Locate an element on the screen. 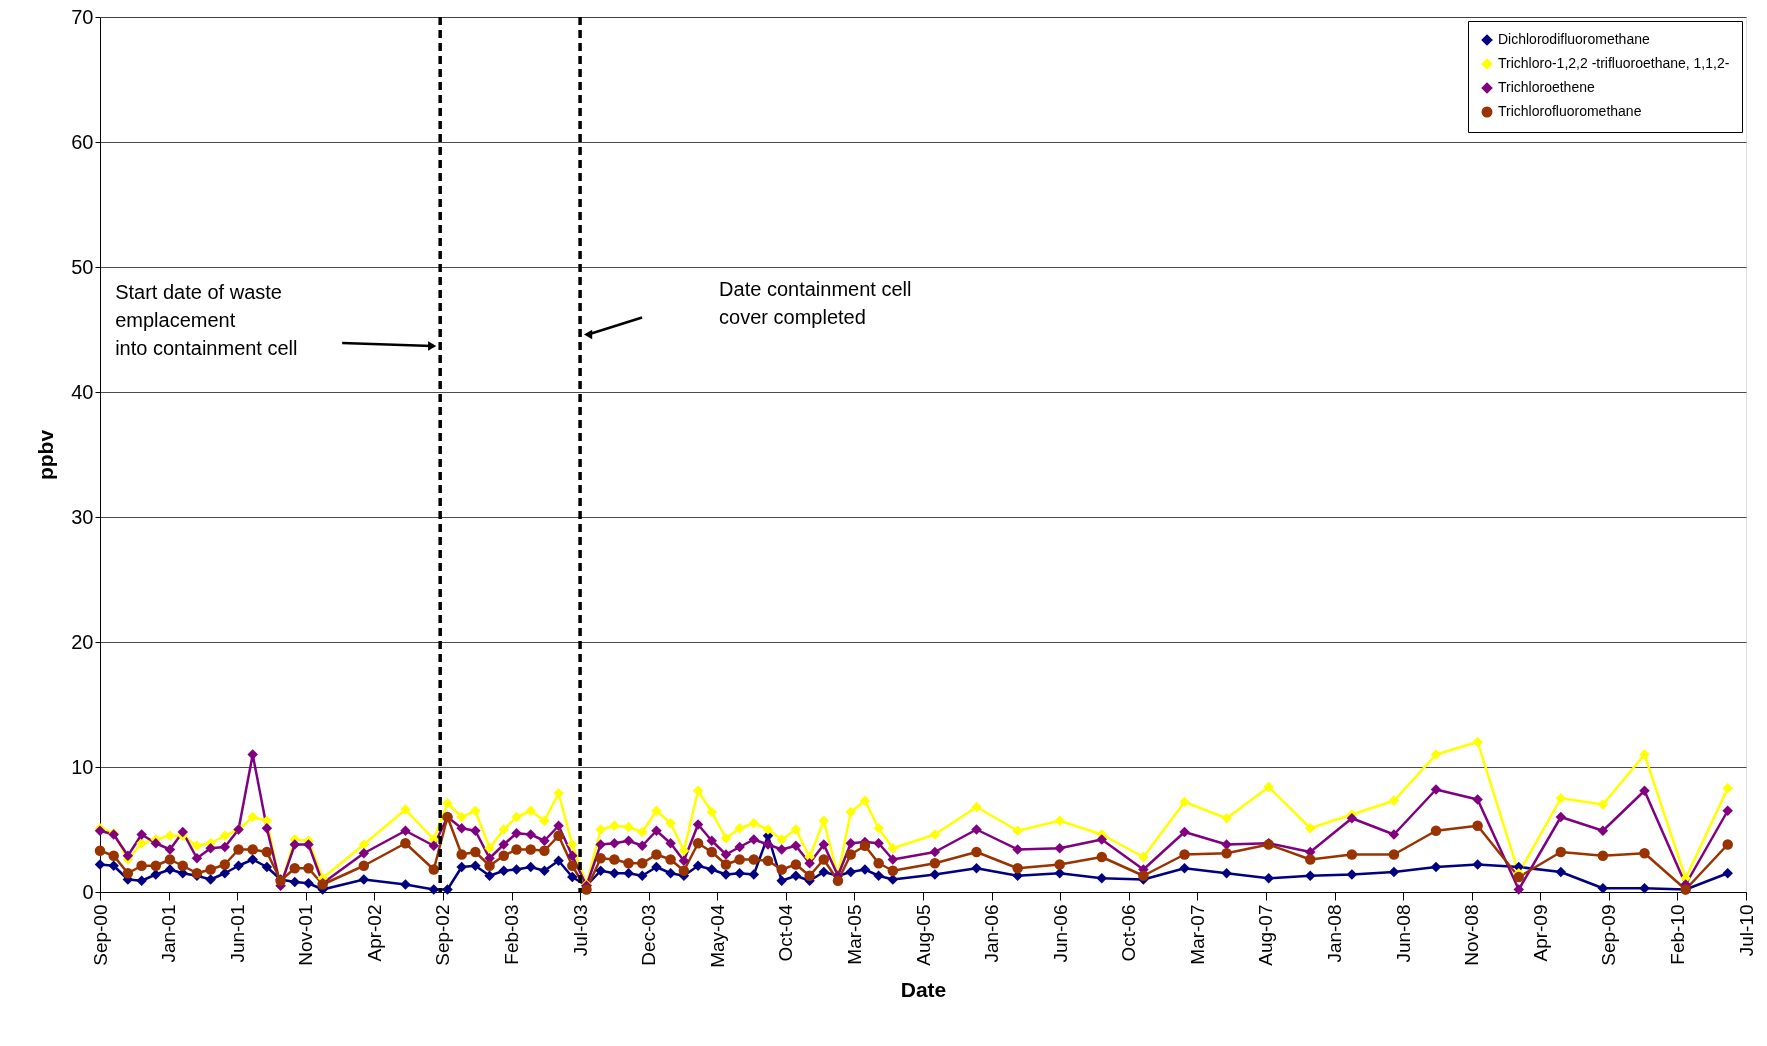  y-tick-label: 70 is located at coordinates (82, 16).